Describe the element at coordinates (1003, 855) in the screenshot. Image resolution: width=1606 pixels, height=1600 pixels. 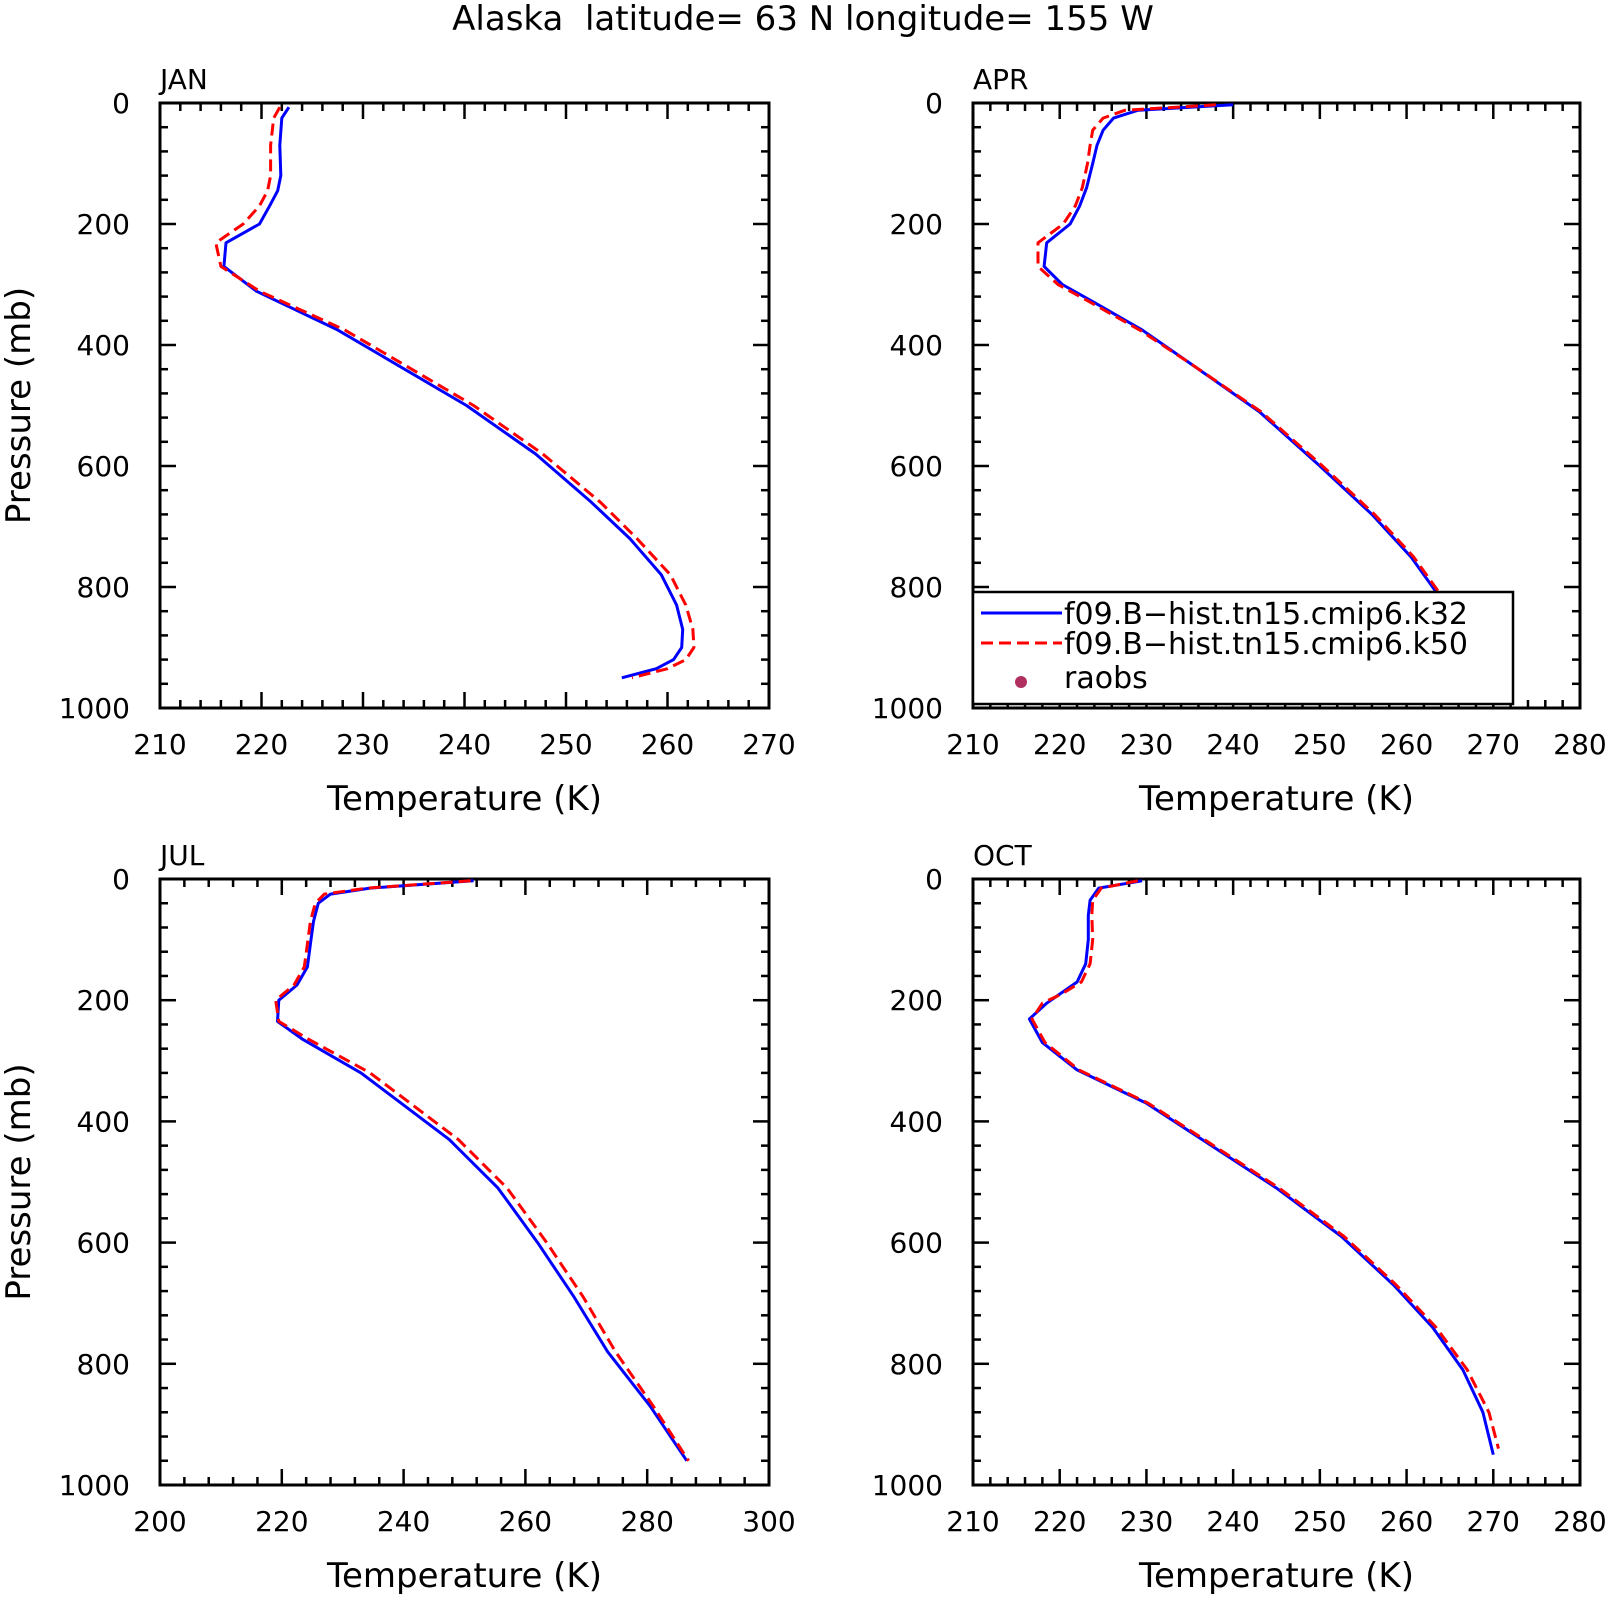
I see `panel-label: OCT` at that location.